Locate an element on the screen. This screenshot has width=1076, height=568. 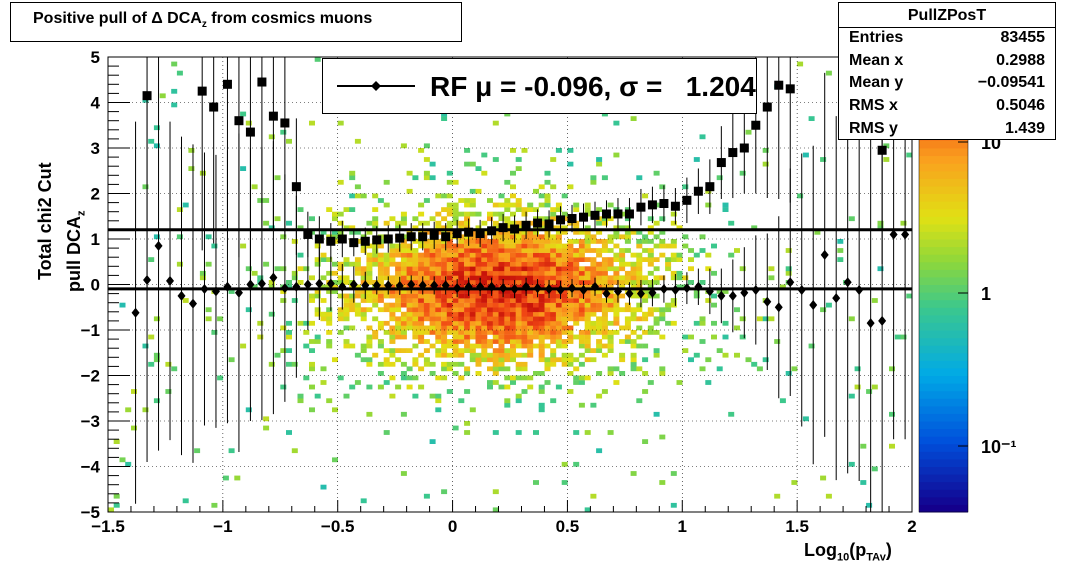
stats-row: RMS y 1.439 is located at coordinates (947, 128).